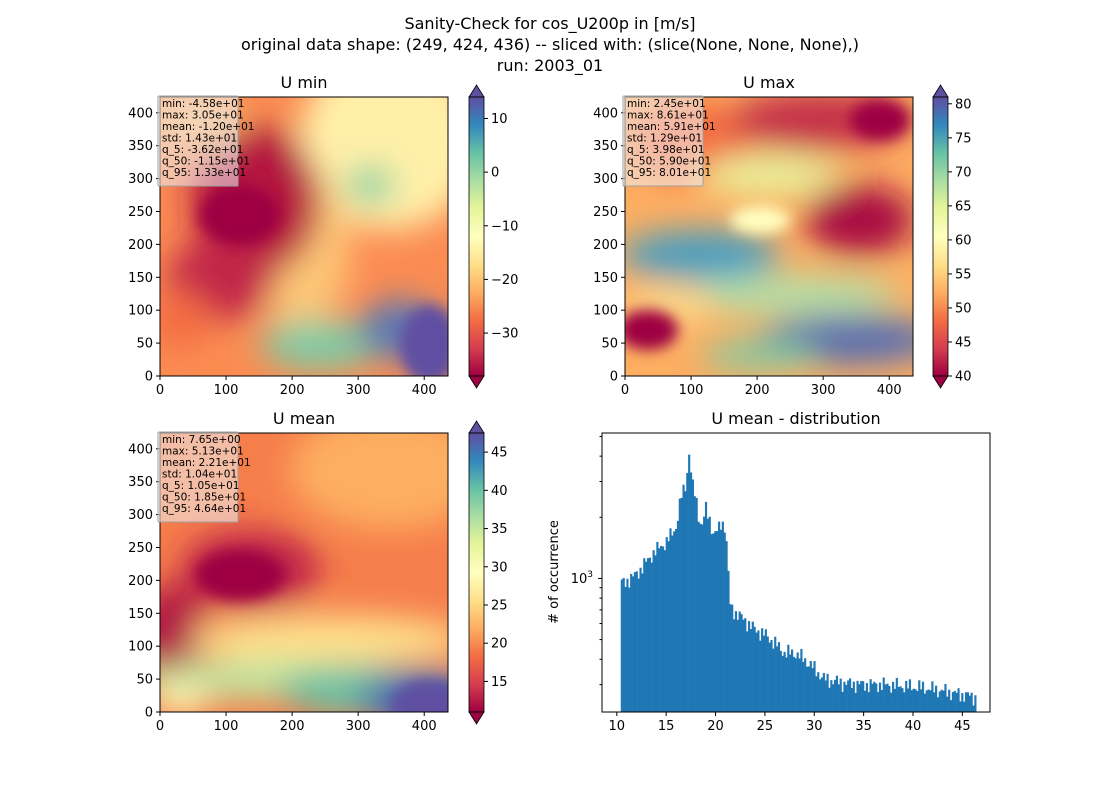 The width and height of the screenshot is (1100, 800). I want to click on ytick-label: 0, so click(614, 377).